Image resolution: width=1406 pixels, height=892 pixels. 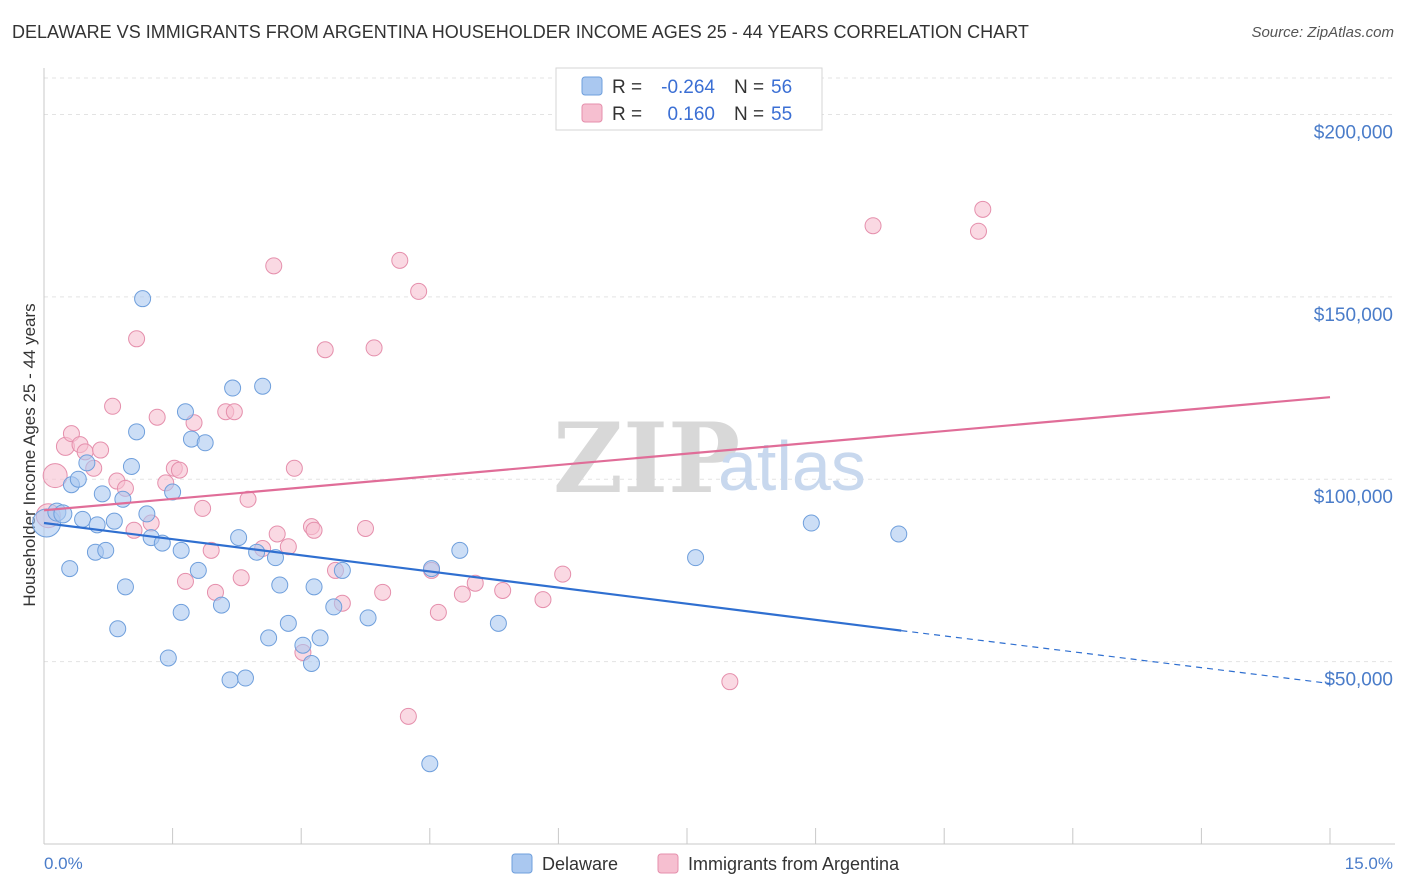 I want to click on bottom-legend-label-argentina: Immigrants from Argentina, so click(x=794, y=864).